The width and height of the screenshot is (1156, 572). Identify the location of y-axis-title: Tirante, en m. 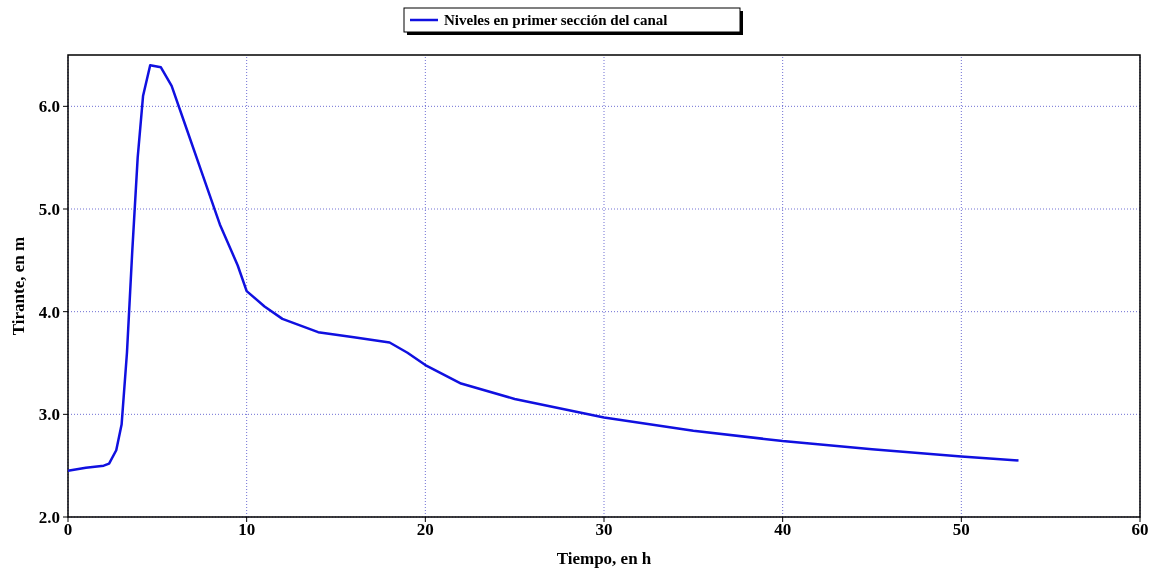
(18, 286).